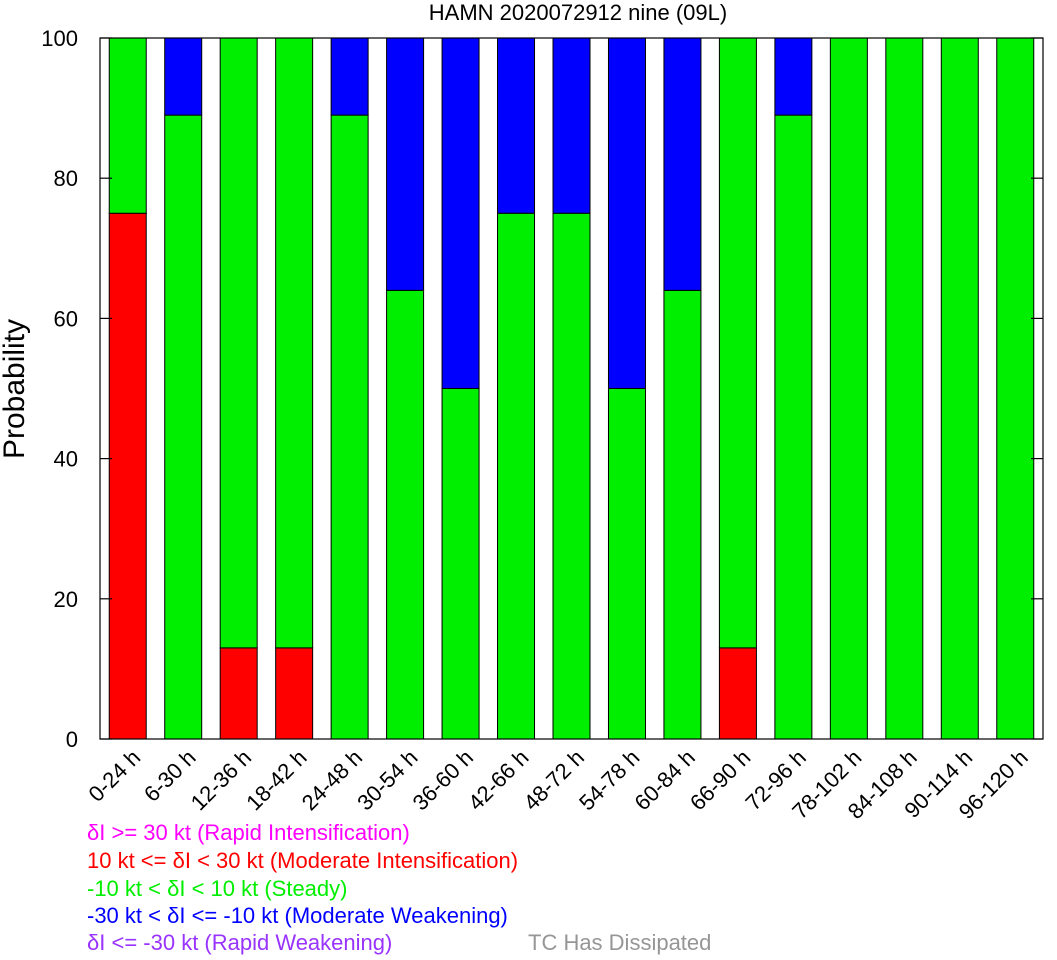 The image size is (1057, 960). Describe the element at coordinates (276, 780) in the screenshot. I see `x-tick-label: 18-42 h` at that location.